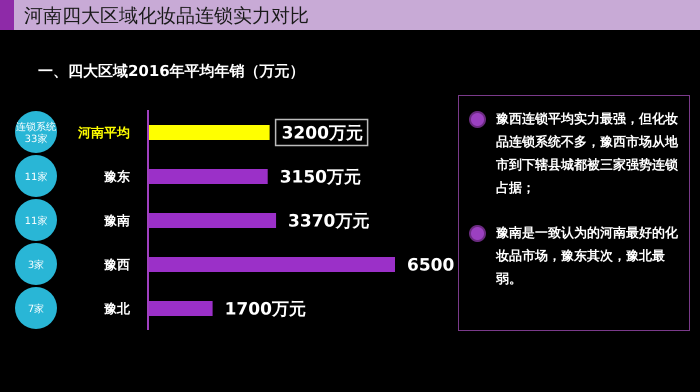  Describe the element at coordinates (117, 221) in the screenshot. I see `y-tick-label: 豫南` at that location.